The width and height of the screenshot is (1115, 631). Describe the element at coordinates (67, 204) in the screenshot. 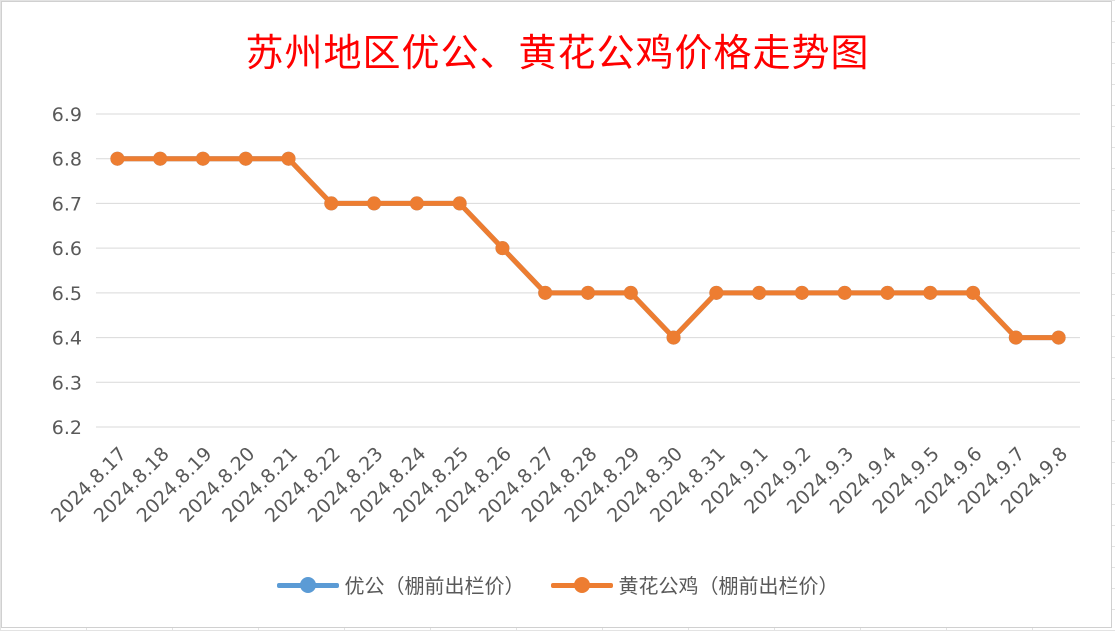

I see `y-tick-label: 6.7` at that location.